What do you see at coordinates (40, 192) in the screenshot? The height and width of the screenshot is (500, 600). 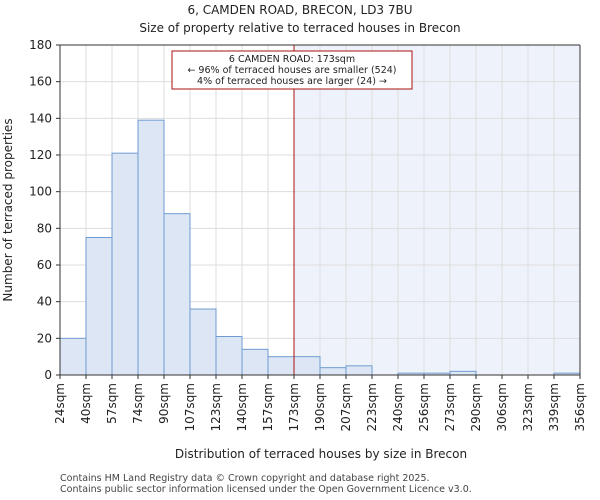 I see `y-tick-label-100: 100` at bounding box center [40, 192].